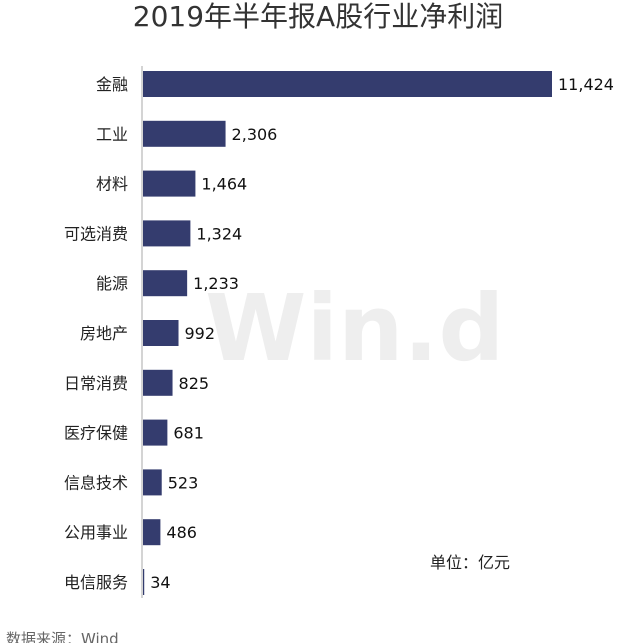 Image resolution: width=640 pixels, height=643 pixels. I want to click on value-label: 1,464, so click(224, 184).